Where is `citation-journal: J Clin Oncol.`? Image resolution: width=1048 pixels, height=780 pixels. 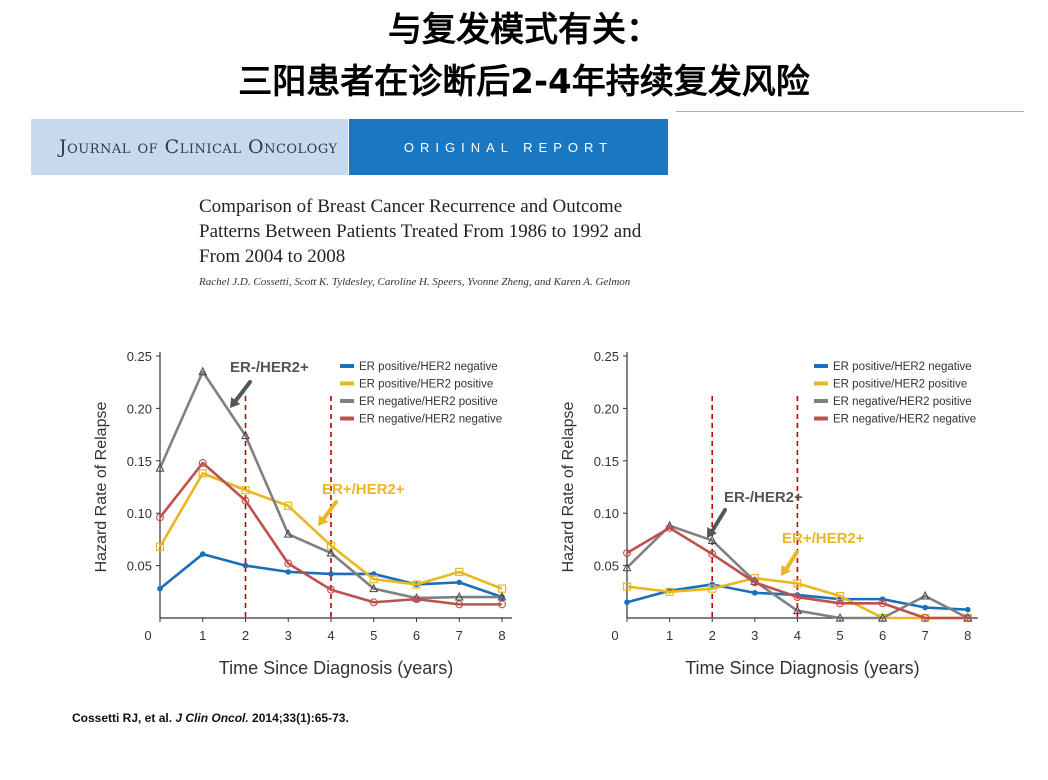
citation-journal: J Clin Oncol. is located at coordinates (212, 718).